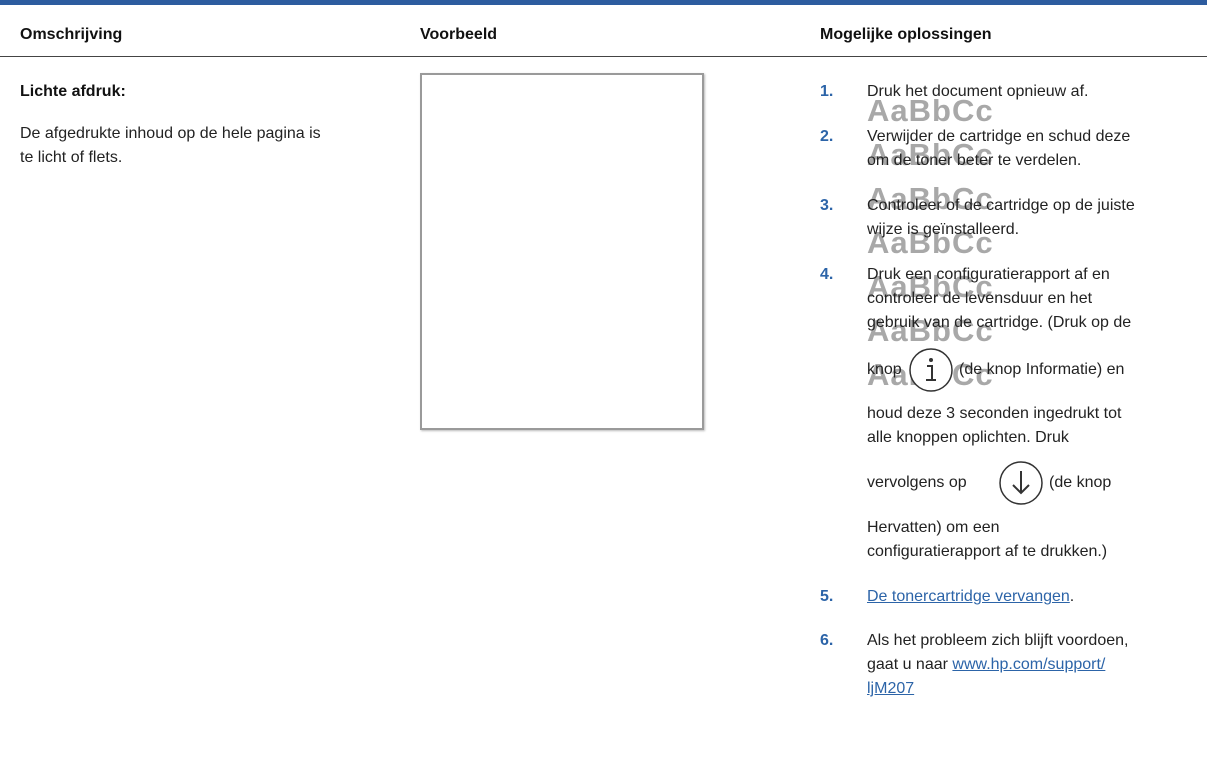  What do you see at coordinates (999, 322) in the screenshot?
I see `step-text: gebruik van de cartridge. (Druk op de` at bounding box center [999, 322].